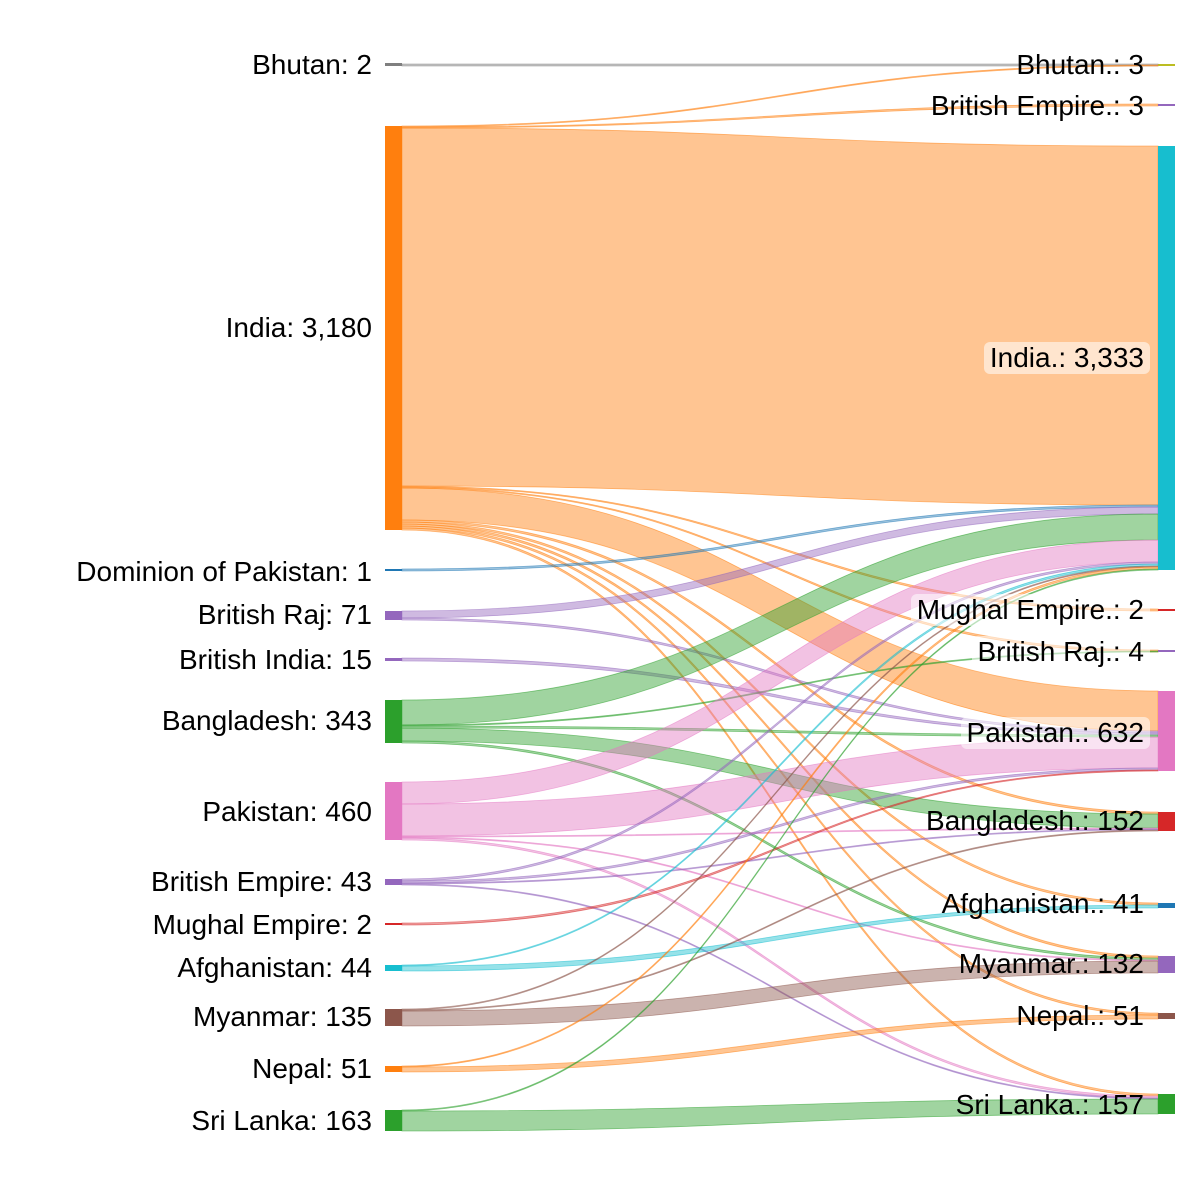 The height and width of the screenshot is (1200, 1200). I want to click on right-label-myanmar: Myanmar.: 132, so click(1051, 963).